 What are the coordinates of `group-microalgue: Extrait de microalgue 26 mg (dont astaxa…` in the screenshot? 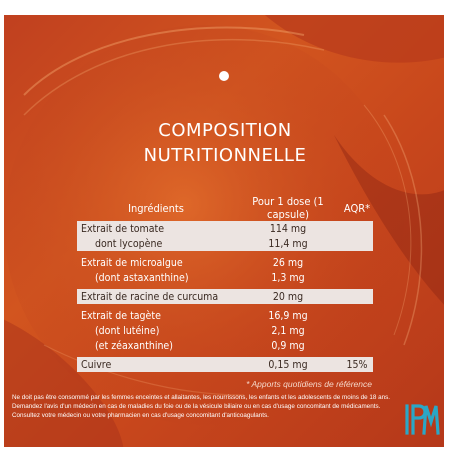 It's located at (225, 270).